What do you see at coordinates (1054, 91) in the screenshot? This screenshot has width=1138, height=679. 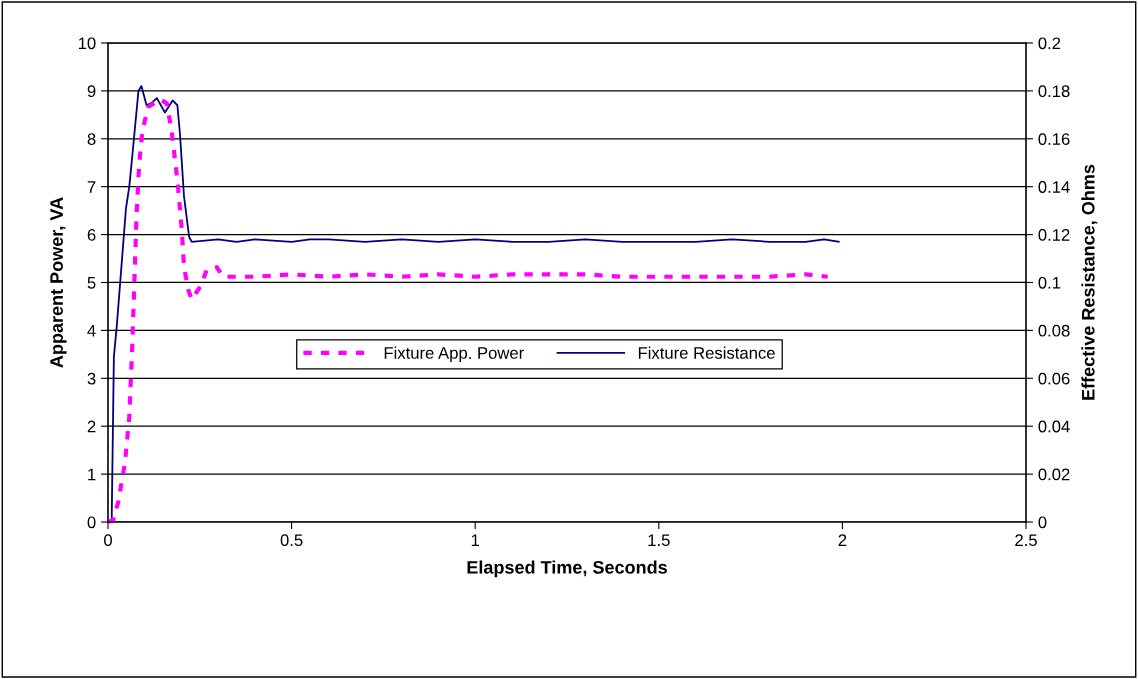 I see `y2-tick-label: 0.18` at bounding box center [1054, 91].